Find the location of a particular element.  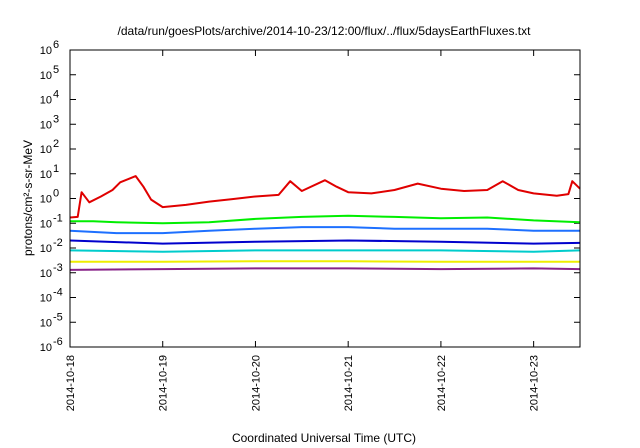

y-tick-exponent: 0 is located at coordinates (56, 194).